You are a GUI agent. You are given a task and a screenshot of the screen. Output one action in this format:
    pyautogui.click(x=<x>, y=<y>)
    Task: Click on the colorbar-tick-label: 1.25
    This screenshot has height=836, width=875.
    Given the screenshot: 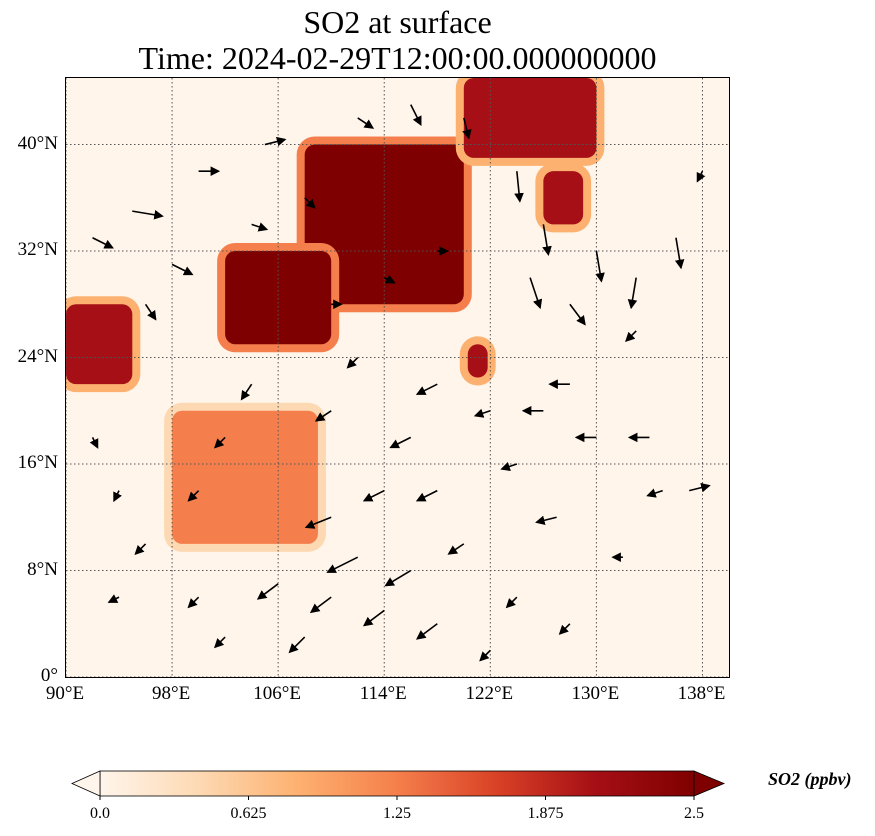 What is the action you would take?
    pyautogui.click(x=397, y=813)
    